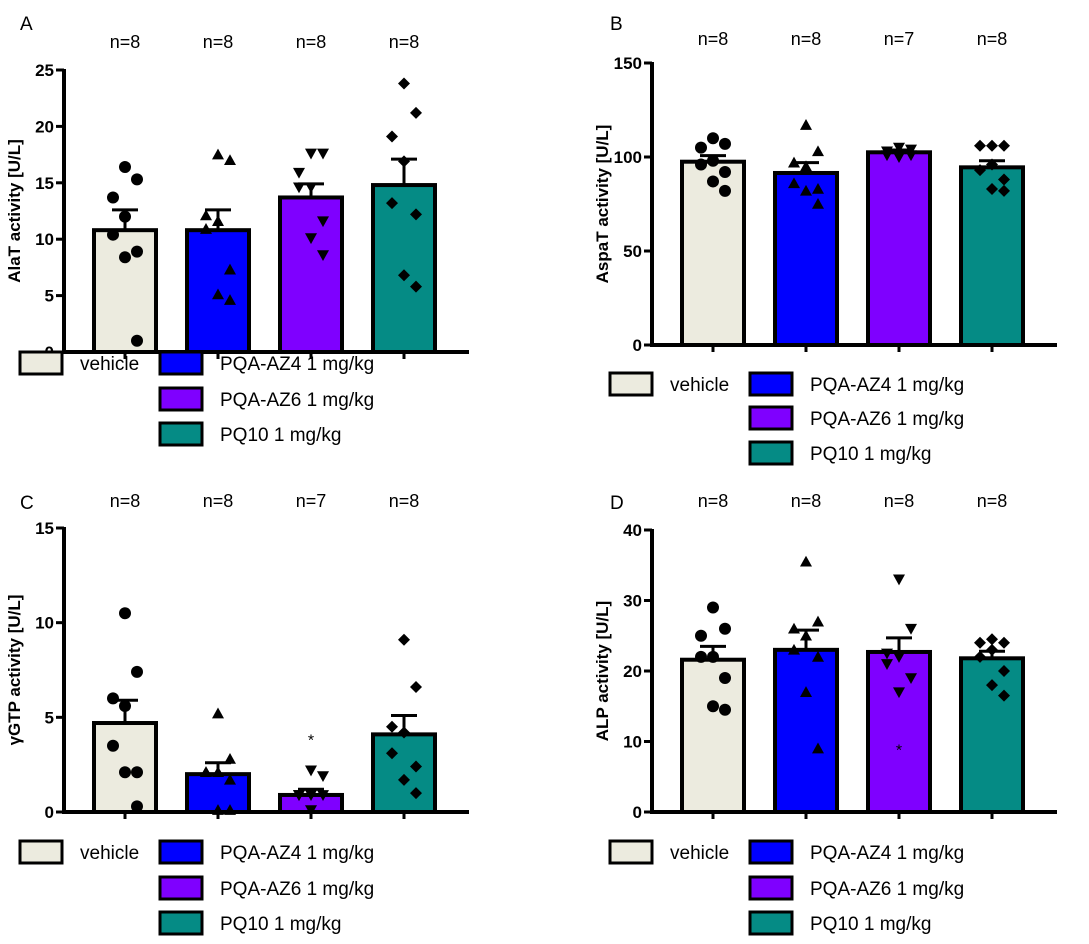 The width and height of the screenshot is (1089, 944). I want to click on y-tick-label: 25, so click(44, 70).